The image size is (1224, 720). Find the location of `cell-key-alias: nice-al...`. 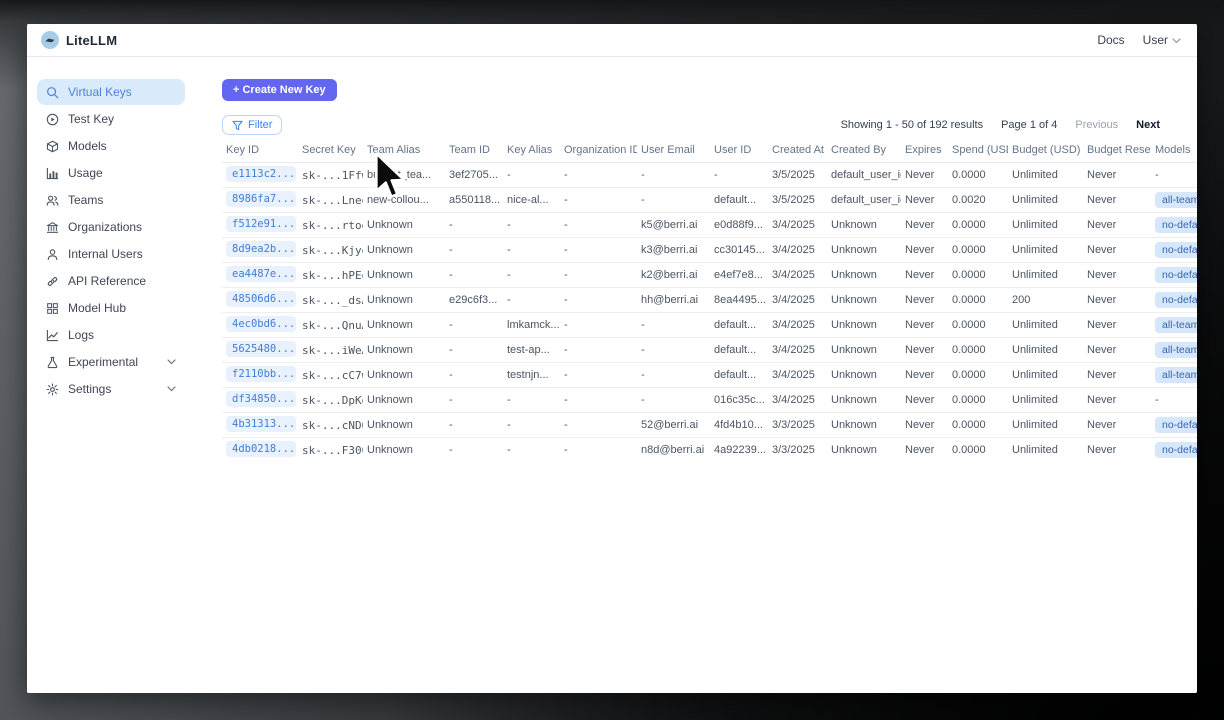

cell-key-alias: nice-al... is located at coordinates (531, 200).